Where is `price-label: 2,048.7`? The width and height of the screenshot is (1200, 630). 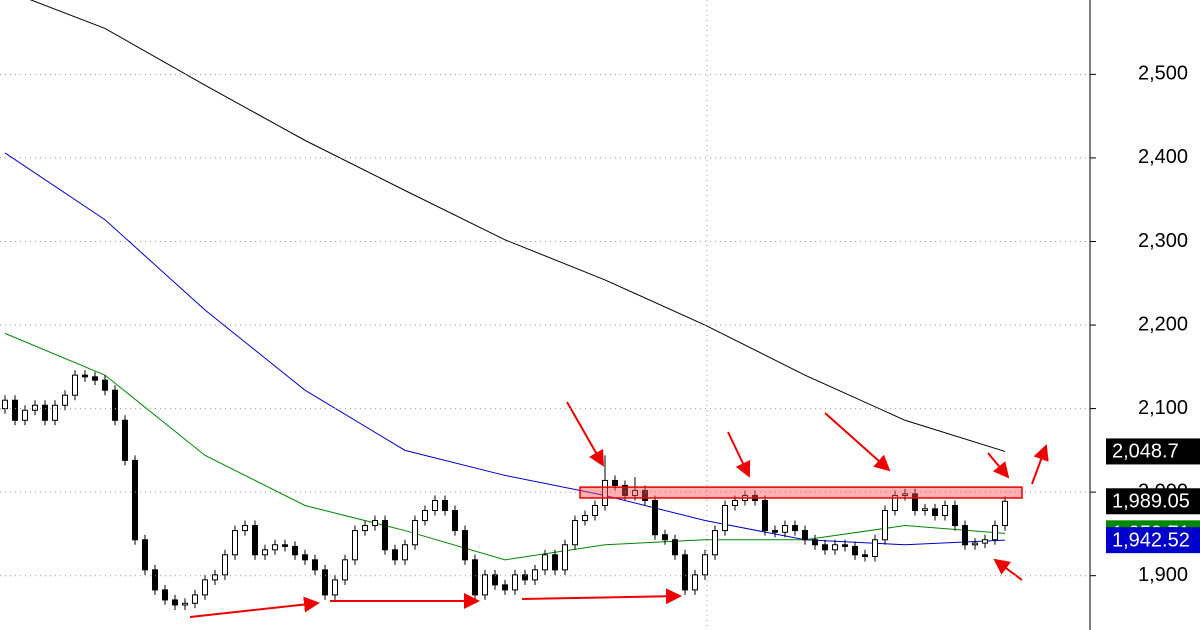
price-label: 2,048.7 is located at coordinates (1145, 452).